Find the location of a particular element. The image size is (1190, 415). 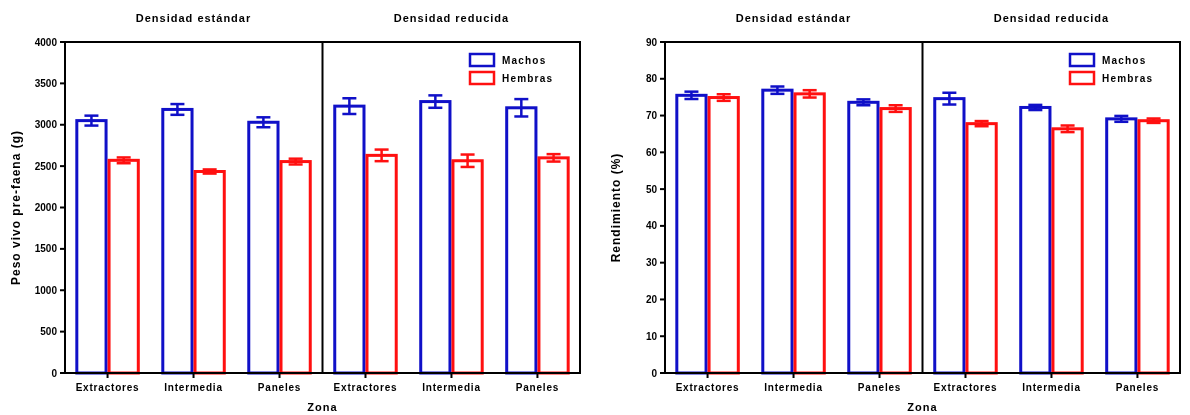

y-axis-title: Peso vivo pre-faena (g) is located at coordinates (16, 207).